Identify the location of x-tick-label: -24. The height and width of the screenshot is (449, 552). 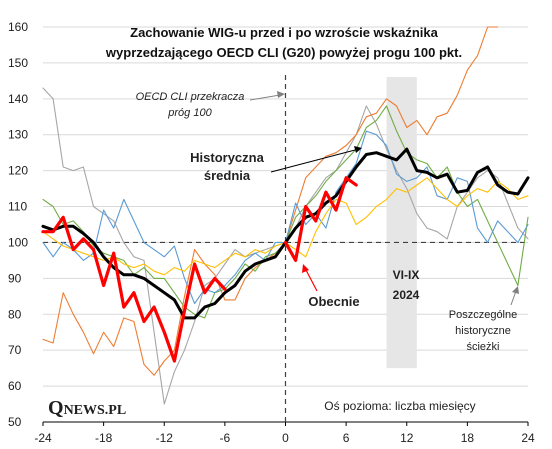
(43, 438).